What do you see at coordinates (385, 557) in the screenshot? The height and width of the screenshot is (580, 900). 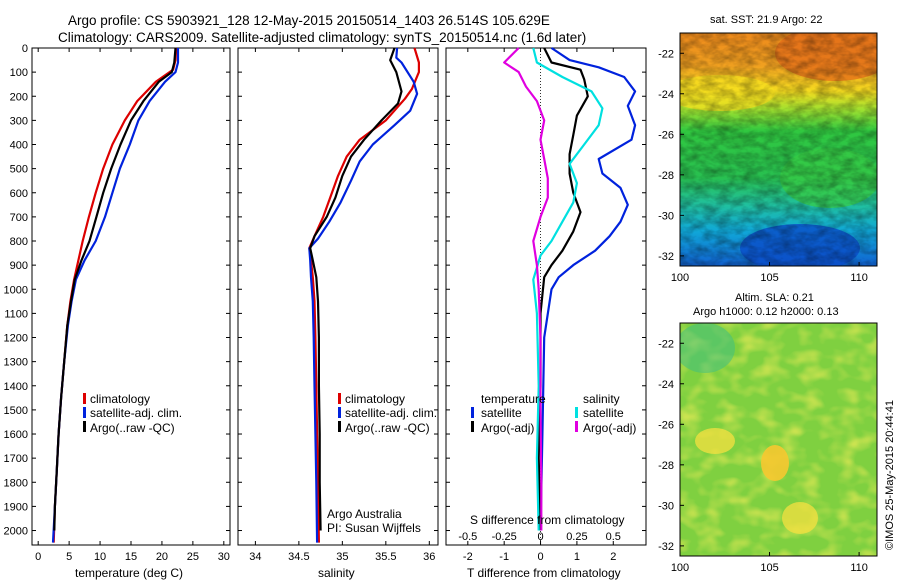 I see `x-tick-label: 35.5` at bounding box center [385, 557].